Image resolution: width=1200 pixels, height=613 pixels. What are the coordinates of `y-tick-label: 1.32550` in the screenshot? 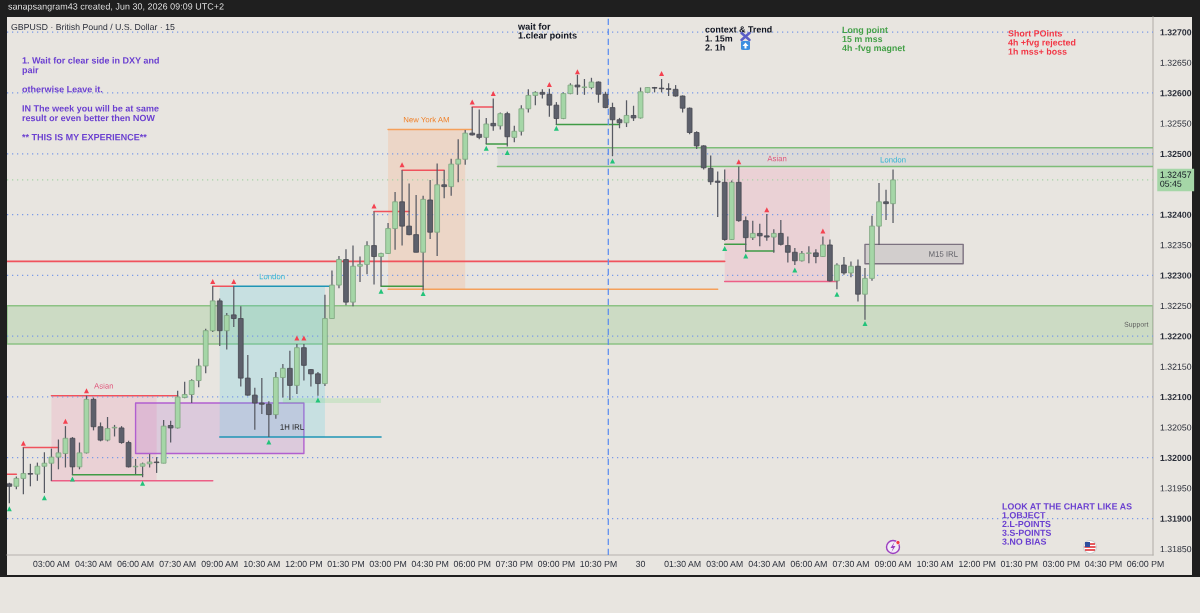 It's located at (1176, 123).